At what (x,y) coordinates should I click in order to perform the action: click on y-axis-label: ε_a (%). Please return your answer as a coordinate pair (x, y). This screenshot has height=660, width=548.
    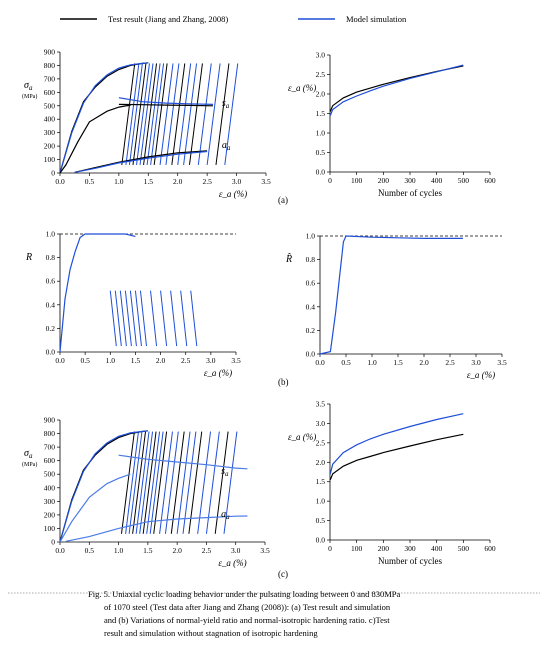
    Looking at the image, I should click on (302, 88).